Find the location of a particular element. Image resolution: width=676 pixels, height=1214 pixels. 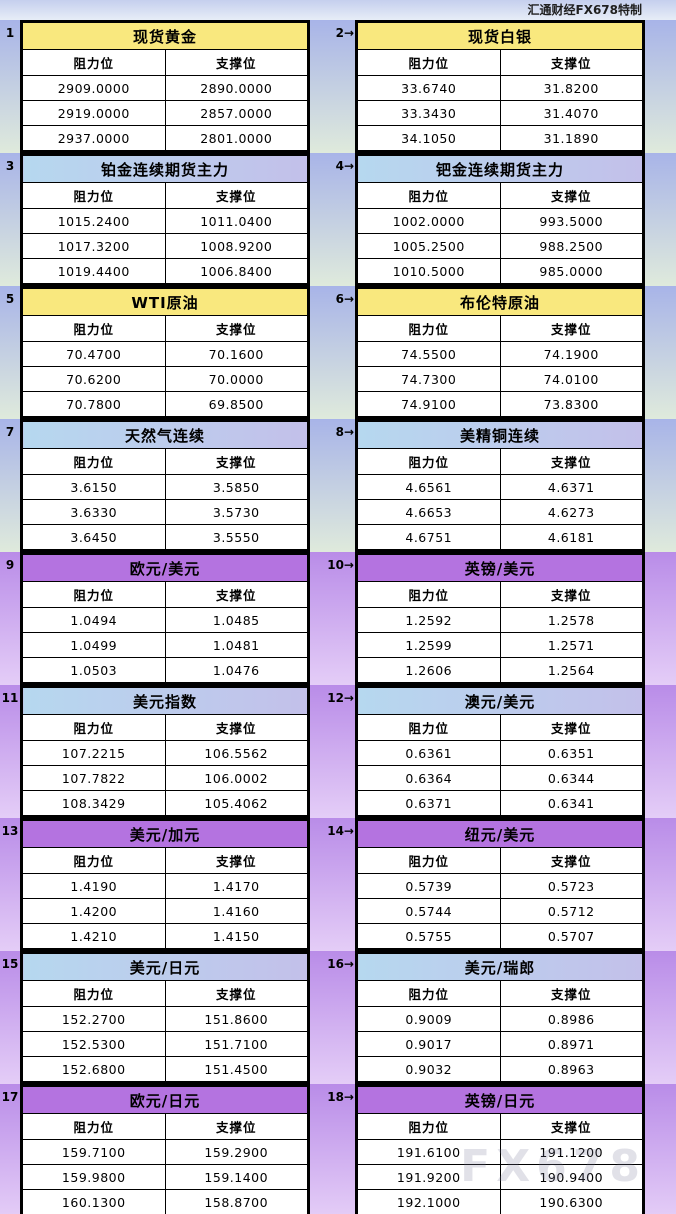

resistance-value: 33.6740 is located at coordinates (429, 88).